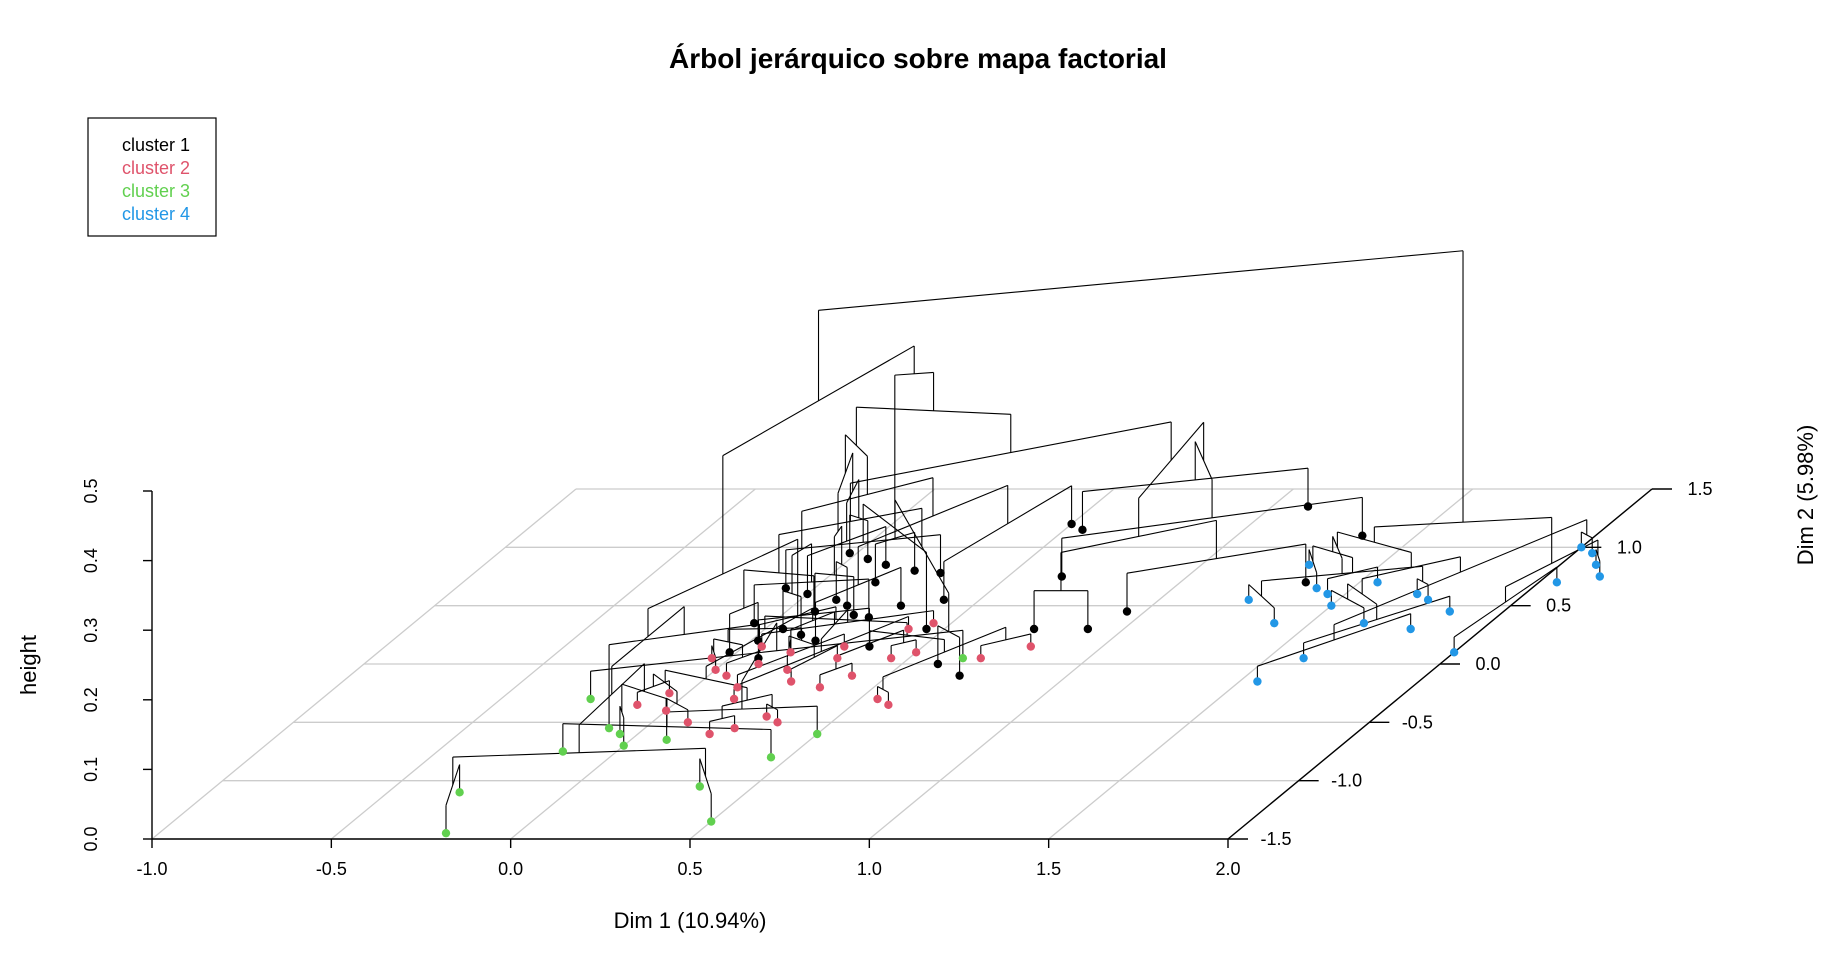  Describe the element at coordinates (91, 769) in the screenshot. I see `z-tick-label-1: 0.1` at that location.